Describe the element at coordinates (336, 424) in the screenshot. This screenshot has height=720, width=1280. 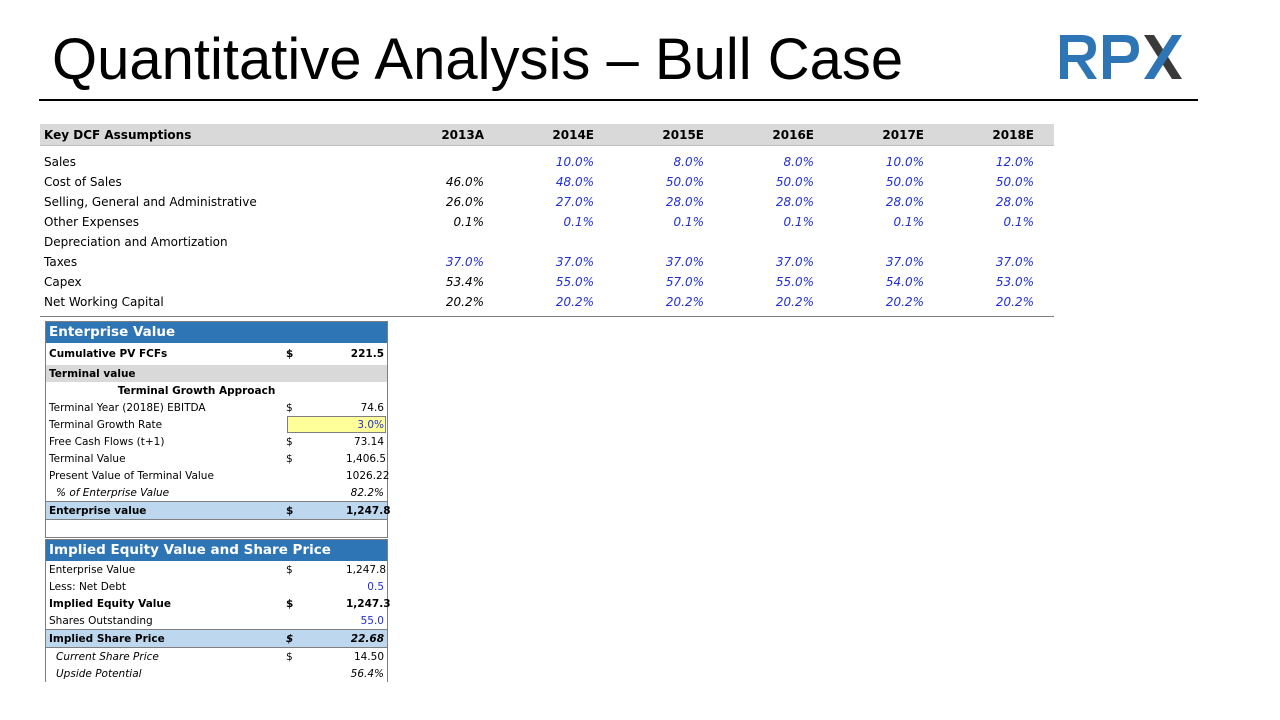
I see `input-cell-highlight` at that location.